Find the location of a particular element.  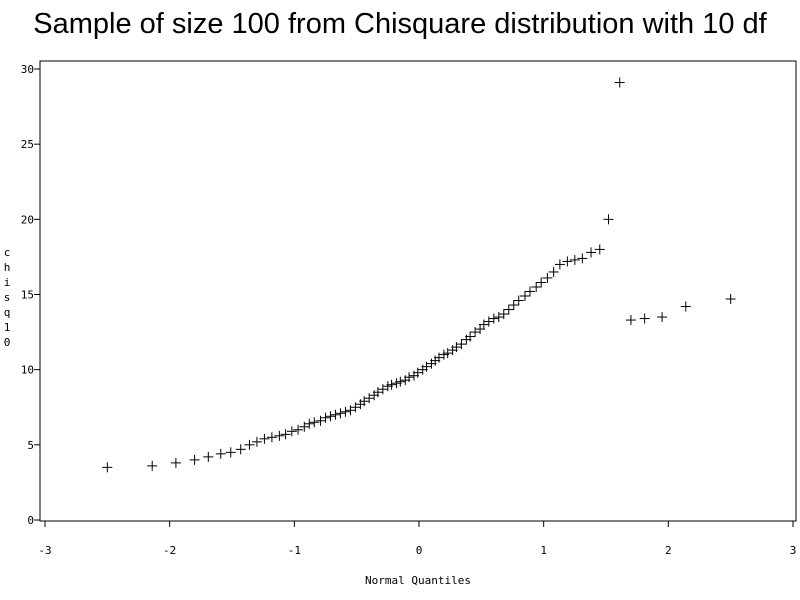

x-tick-label: -2 is located at coordinates (169, 550).